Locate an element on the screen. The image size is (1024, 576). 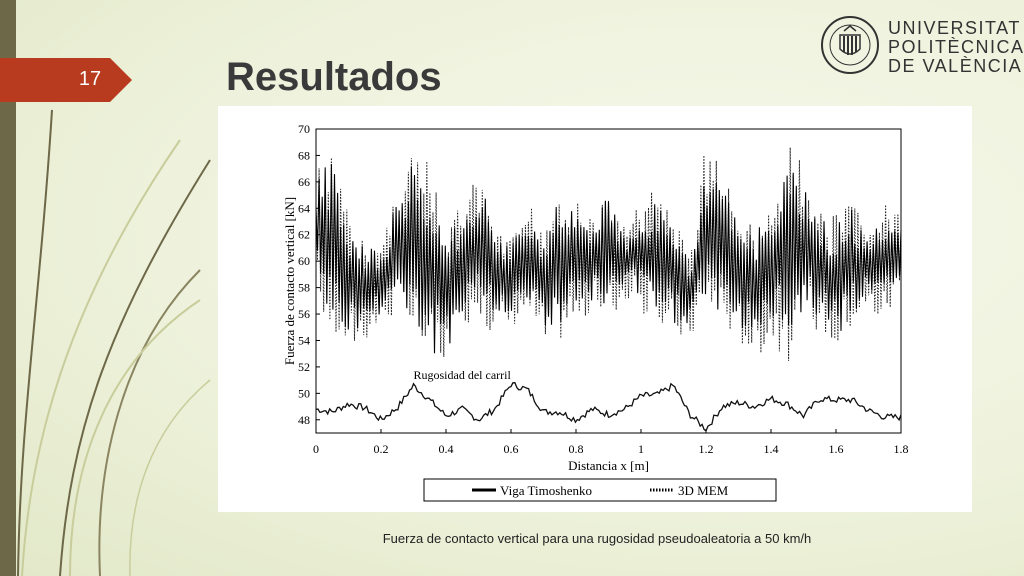
y-tick-label: 64 is located at coordinates (304, 208).